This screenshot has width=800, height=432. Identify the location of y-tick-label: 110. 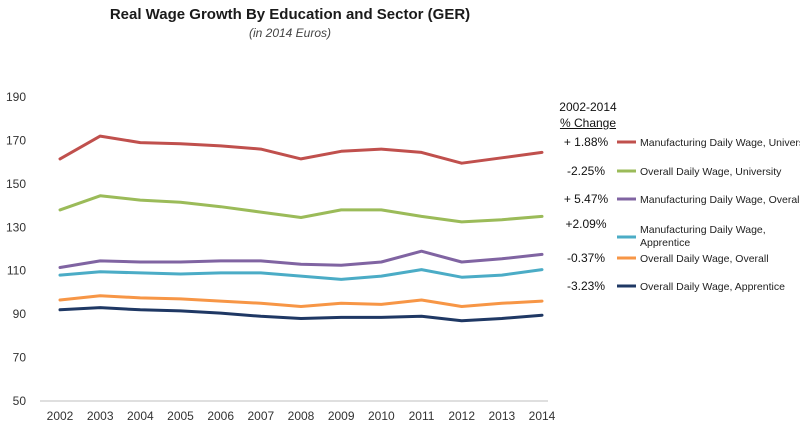
(16, 271).